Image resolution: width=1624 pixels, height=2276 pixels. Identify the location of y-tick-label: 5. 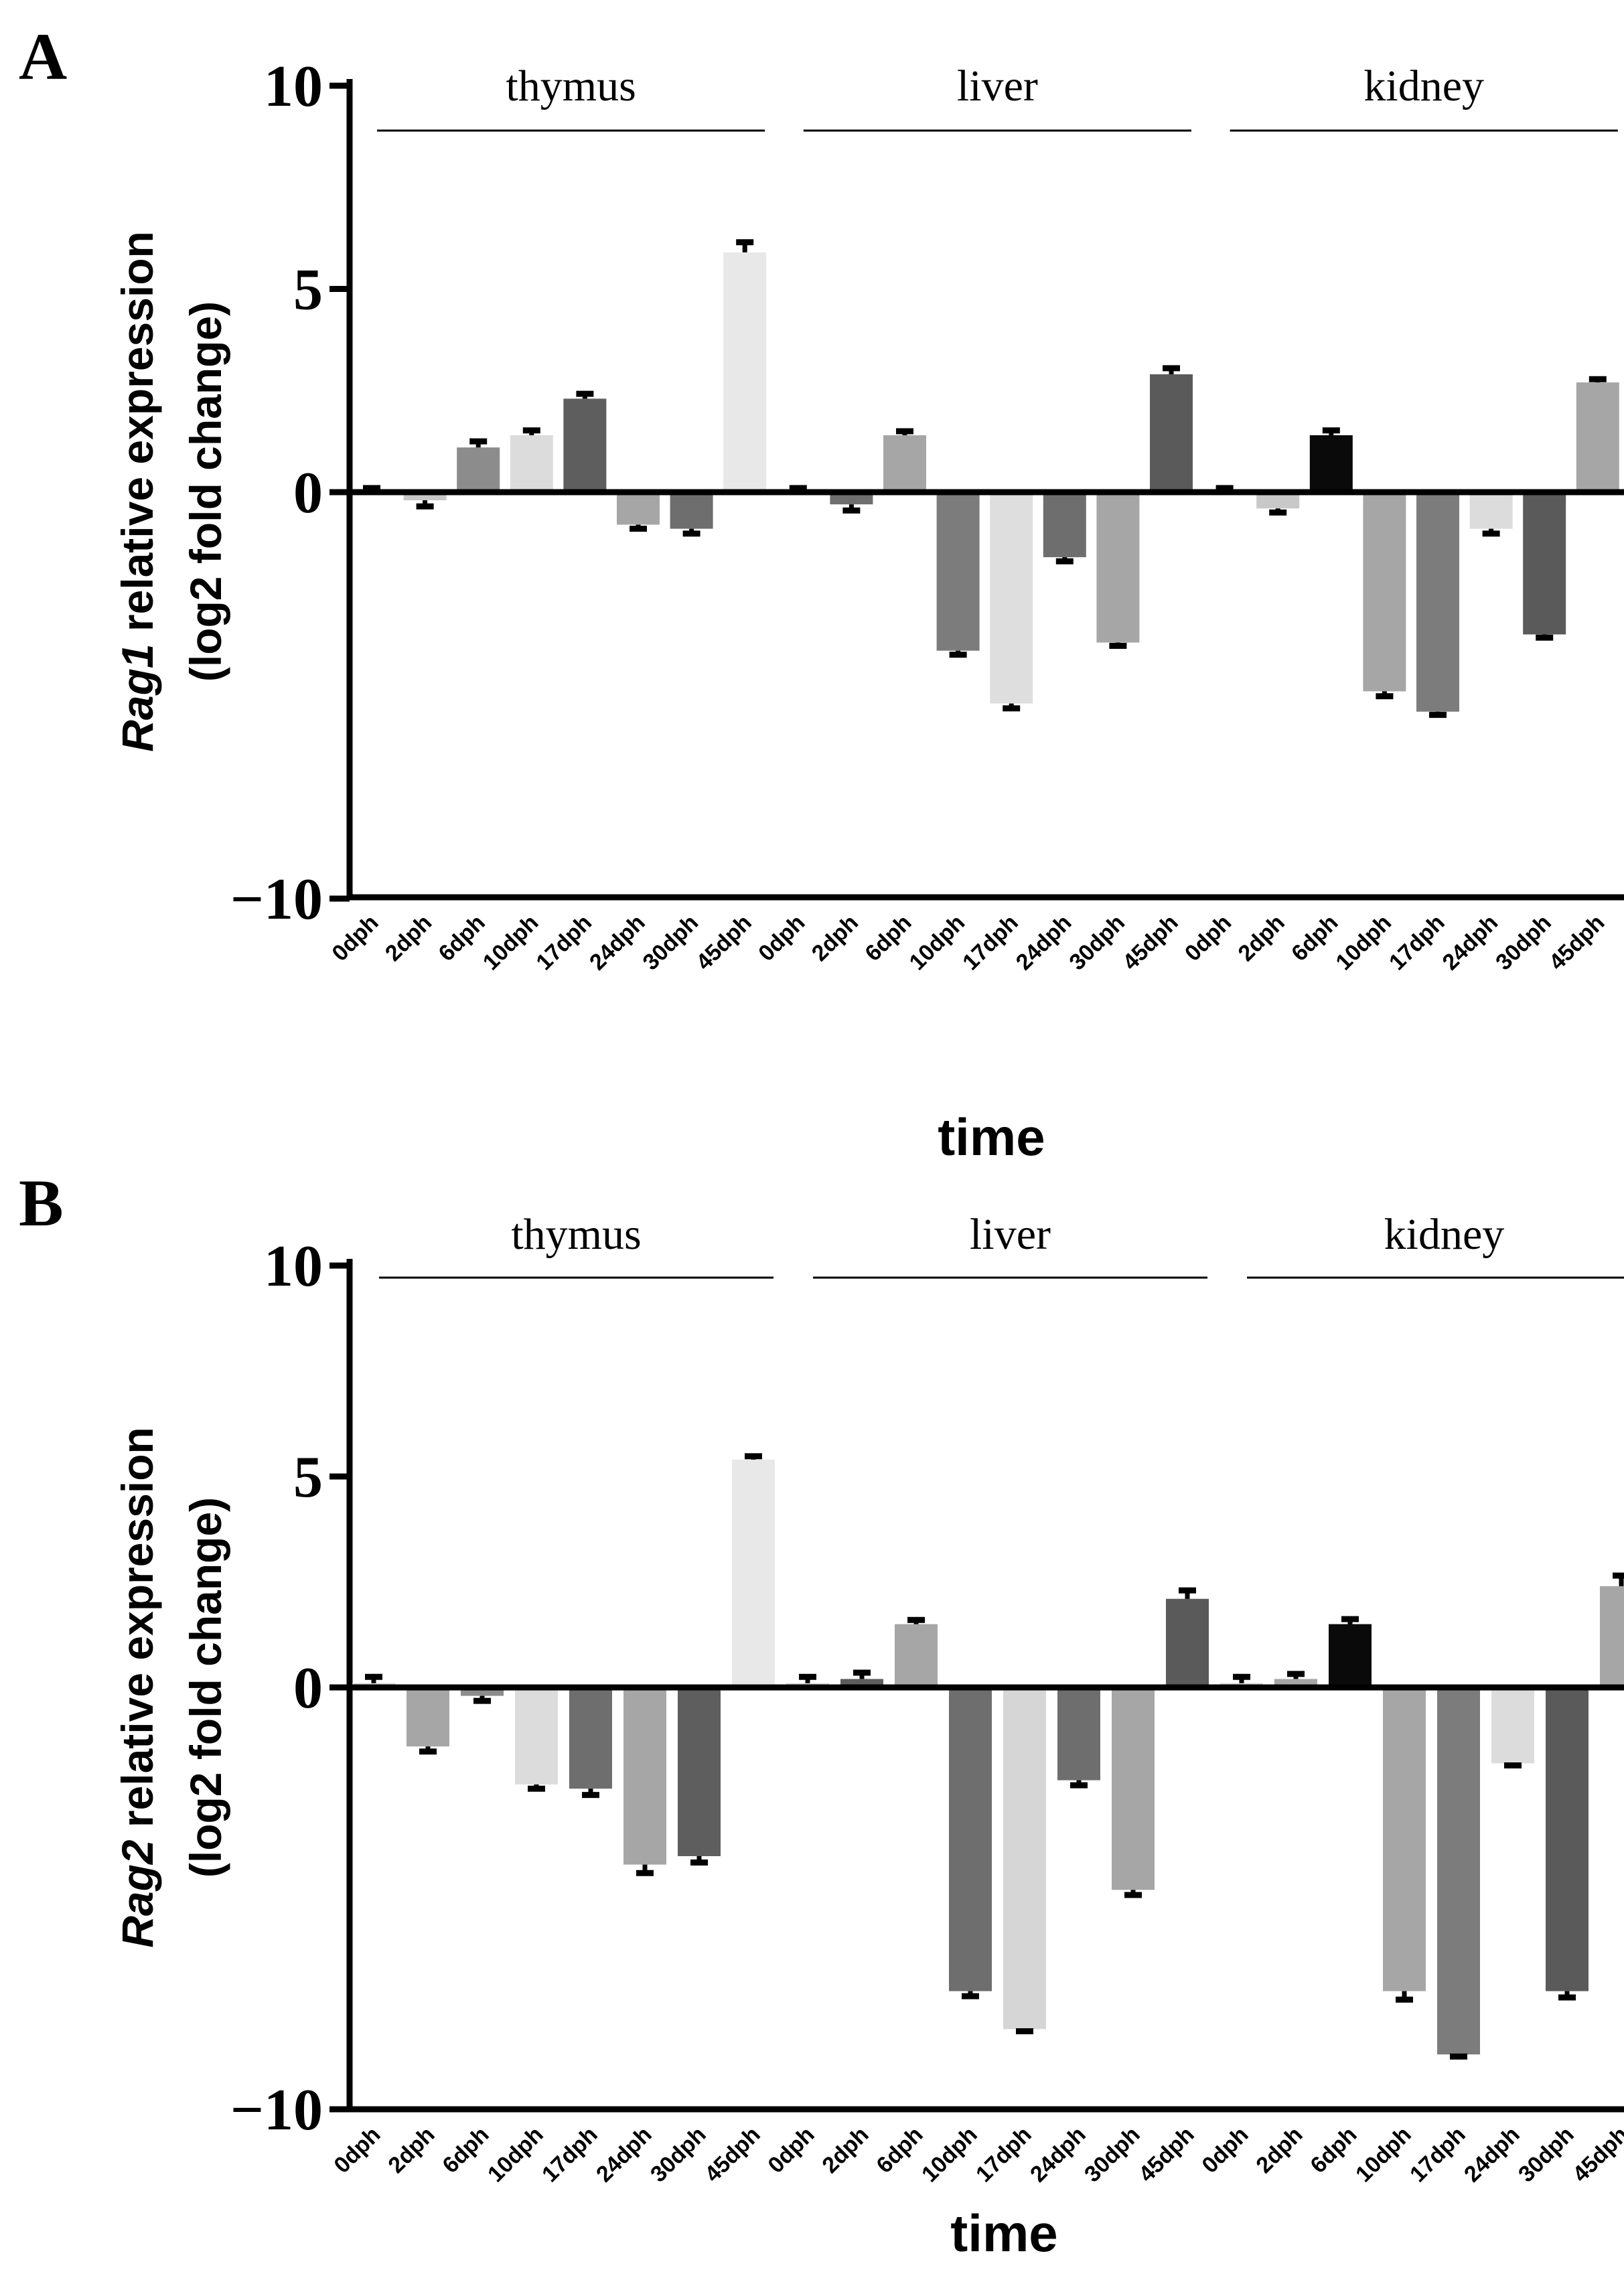
(308, 1477).